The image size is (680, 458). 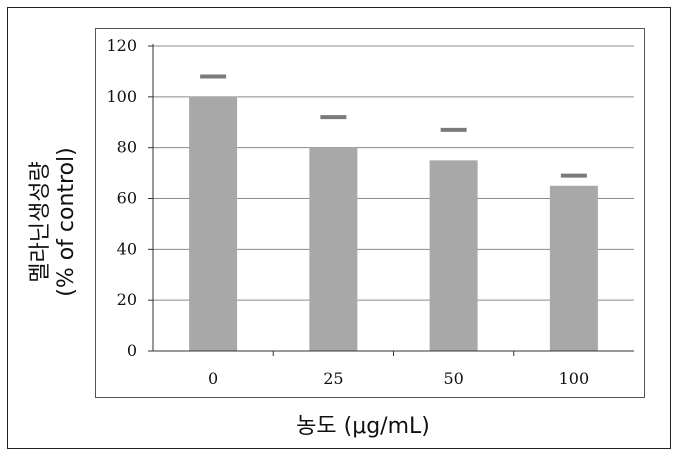 What do you see at coordinates (333, 378) in the screenshot?
I see `x-tick-label: 25` at bounding box center [333, 378].